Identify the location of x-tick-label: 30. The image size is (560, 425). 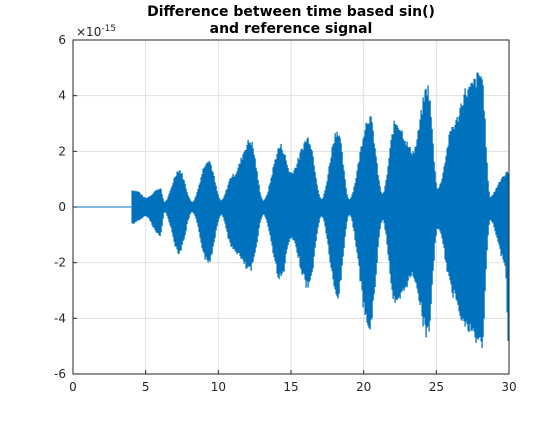
(508, 387).